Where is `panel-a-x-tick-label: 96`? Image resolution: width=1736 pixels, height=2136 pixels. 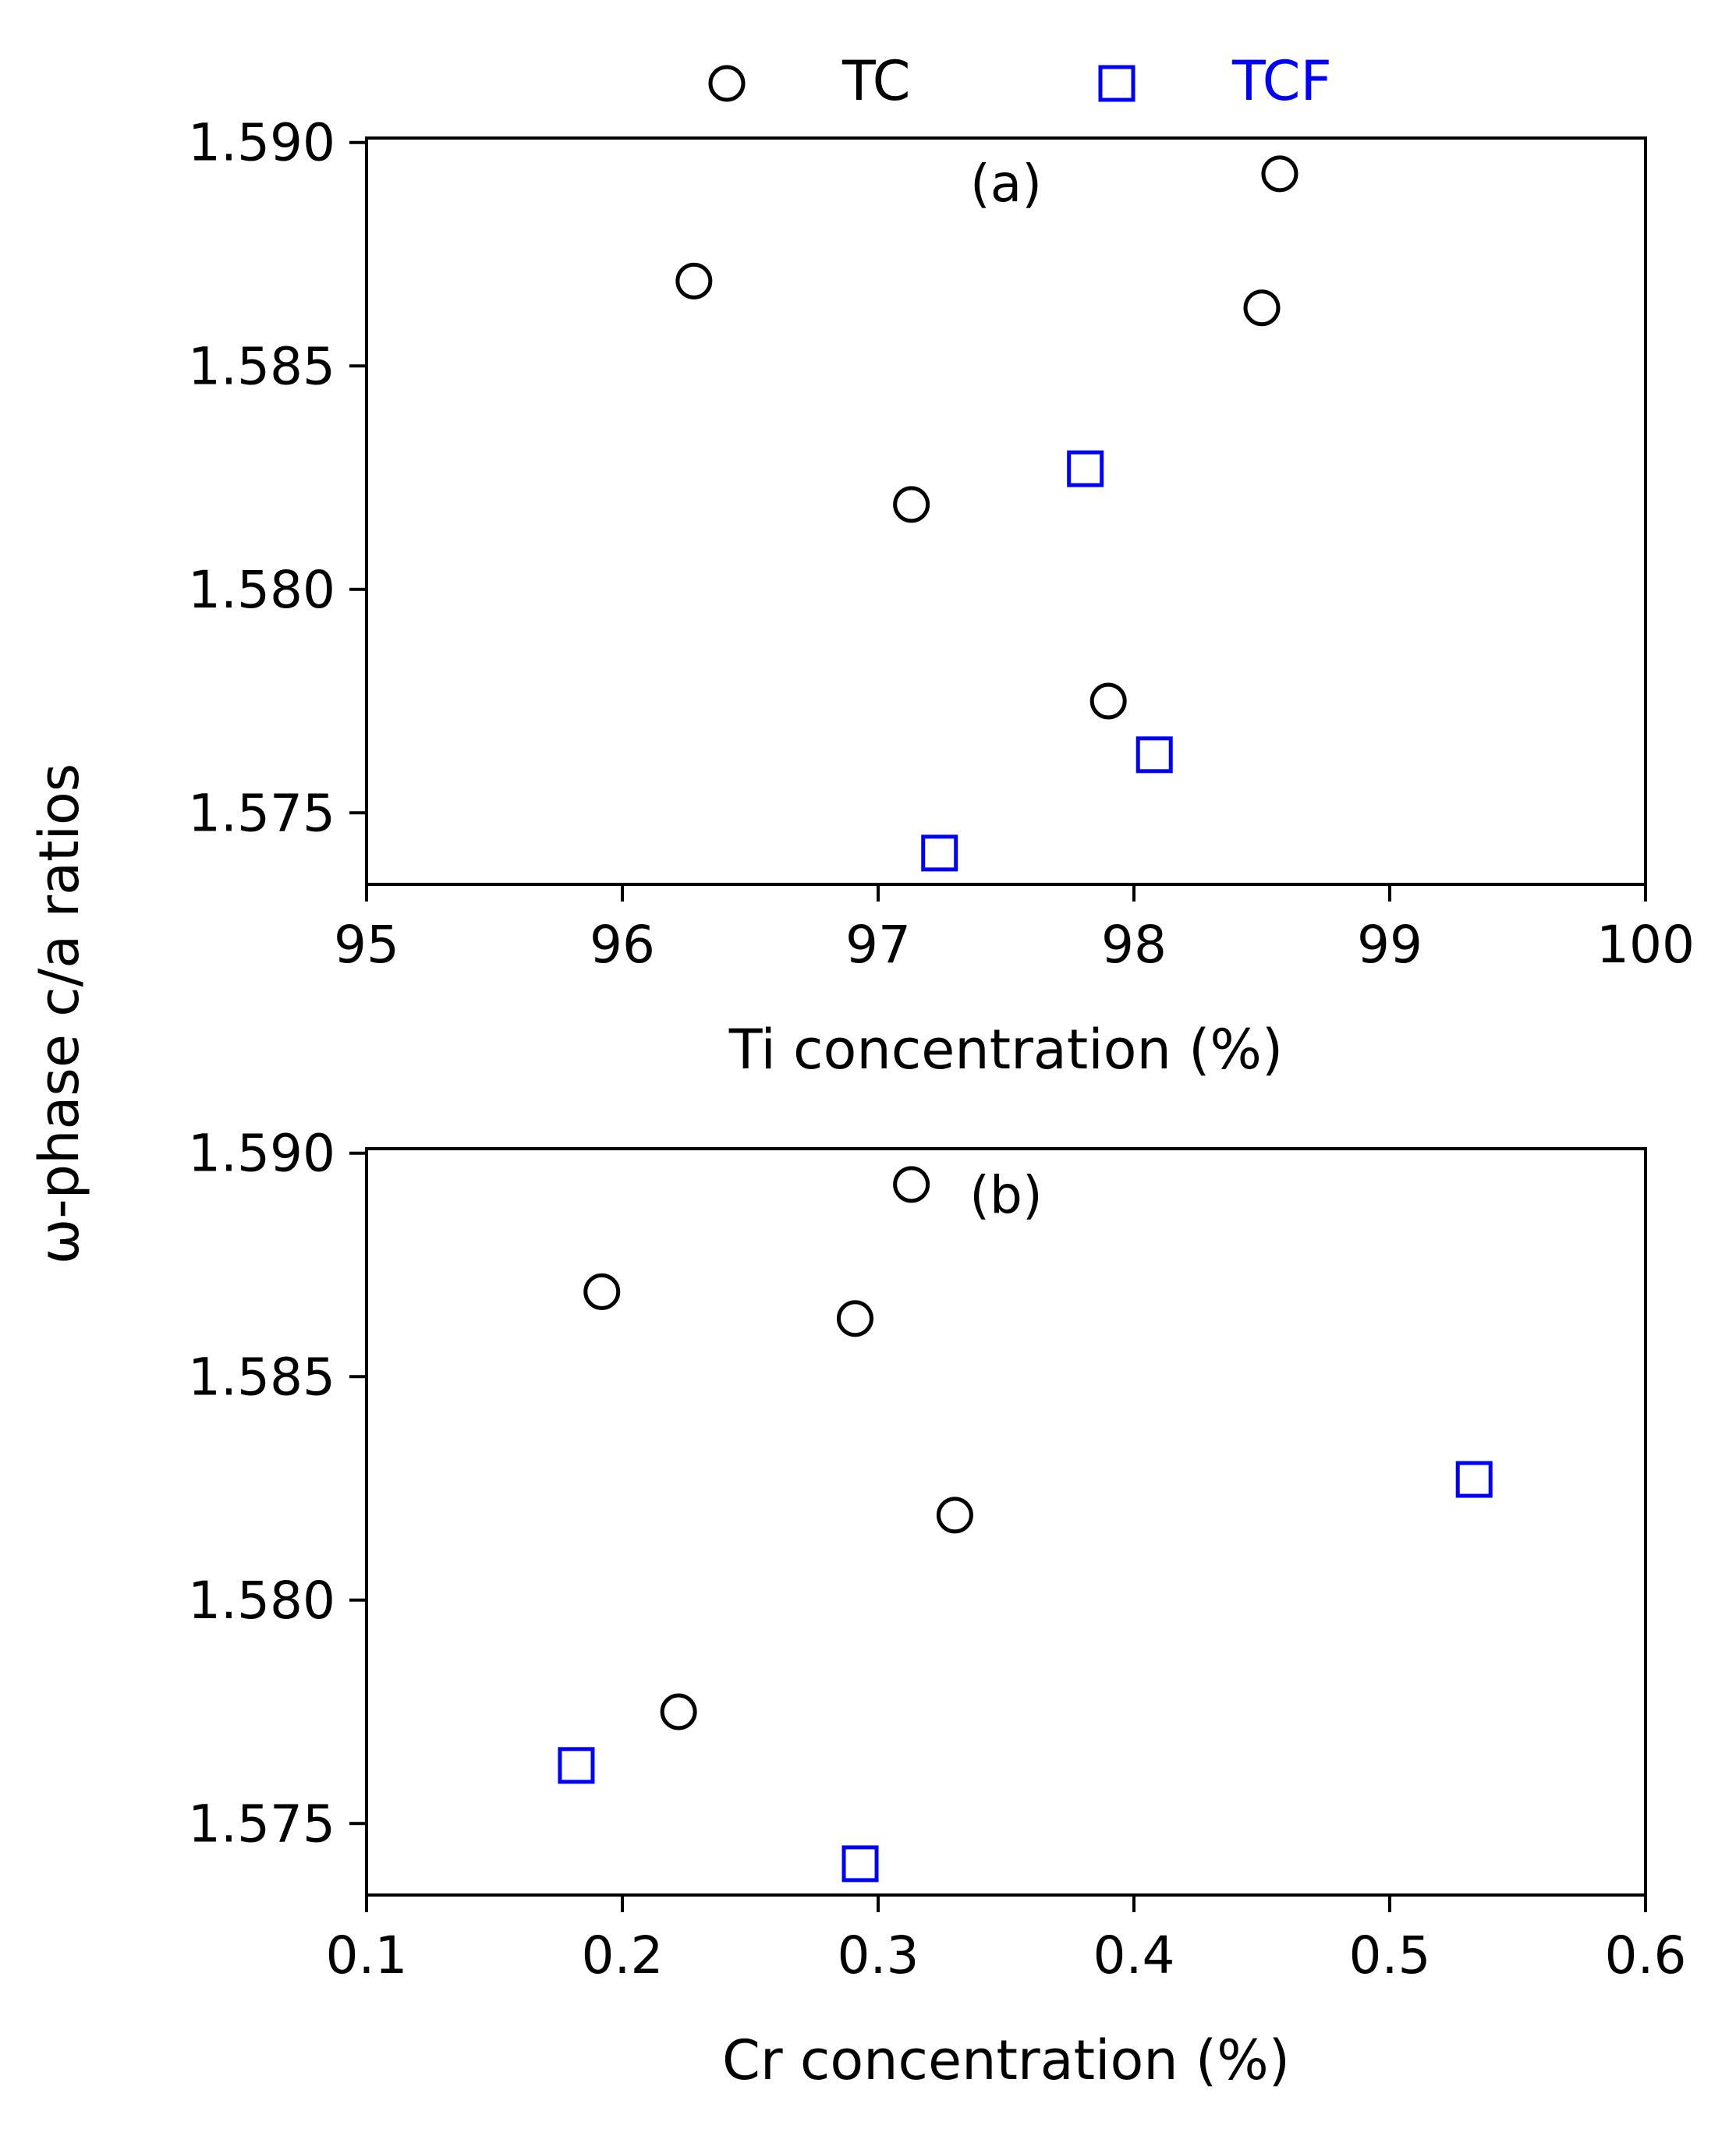
panel-a-x-tick-label: 96 is located at coordinates (622, 945).